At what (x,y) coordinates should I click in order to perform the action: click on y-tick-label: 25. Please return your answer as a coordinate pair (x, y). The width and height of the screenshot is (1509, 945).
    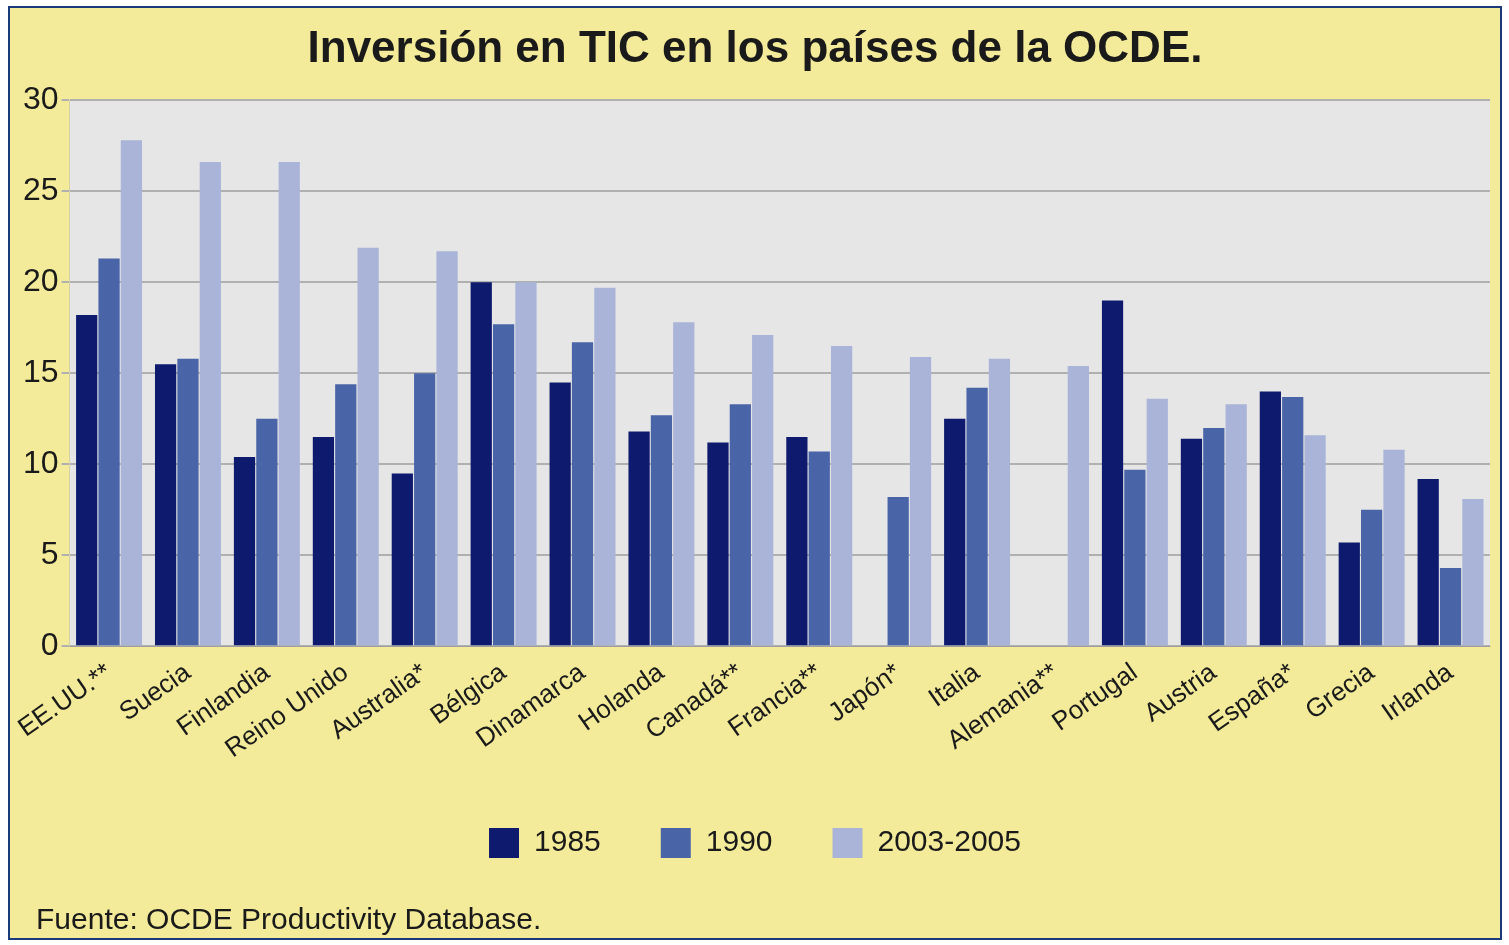
    Looking at the image, I should click on (41, 189).